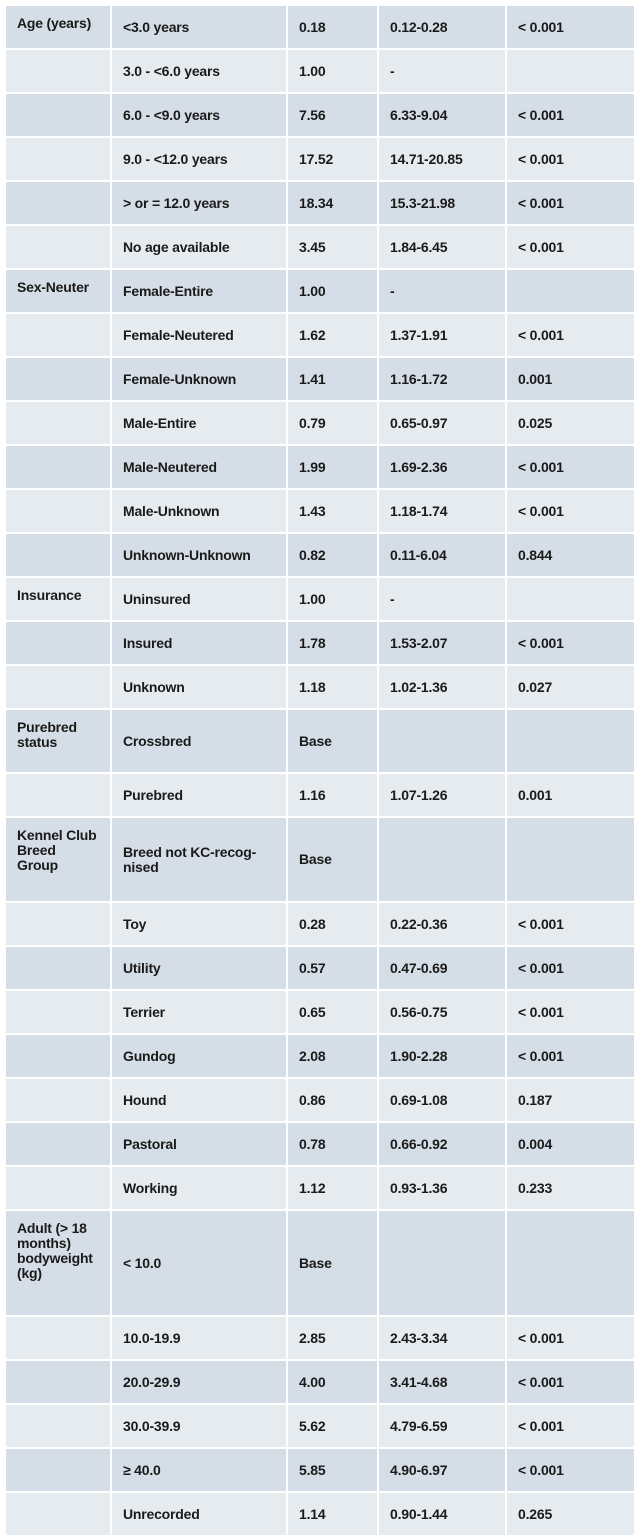 This screenshot has height=1537, width=640. What do you see at coordinates (200, 1101) in the screenshot?
I see `category-cell: Hound` at bounding box center [200, 1101].